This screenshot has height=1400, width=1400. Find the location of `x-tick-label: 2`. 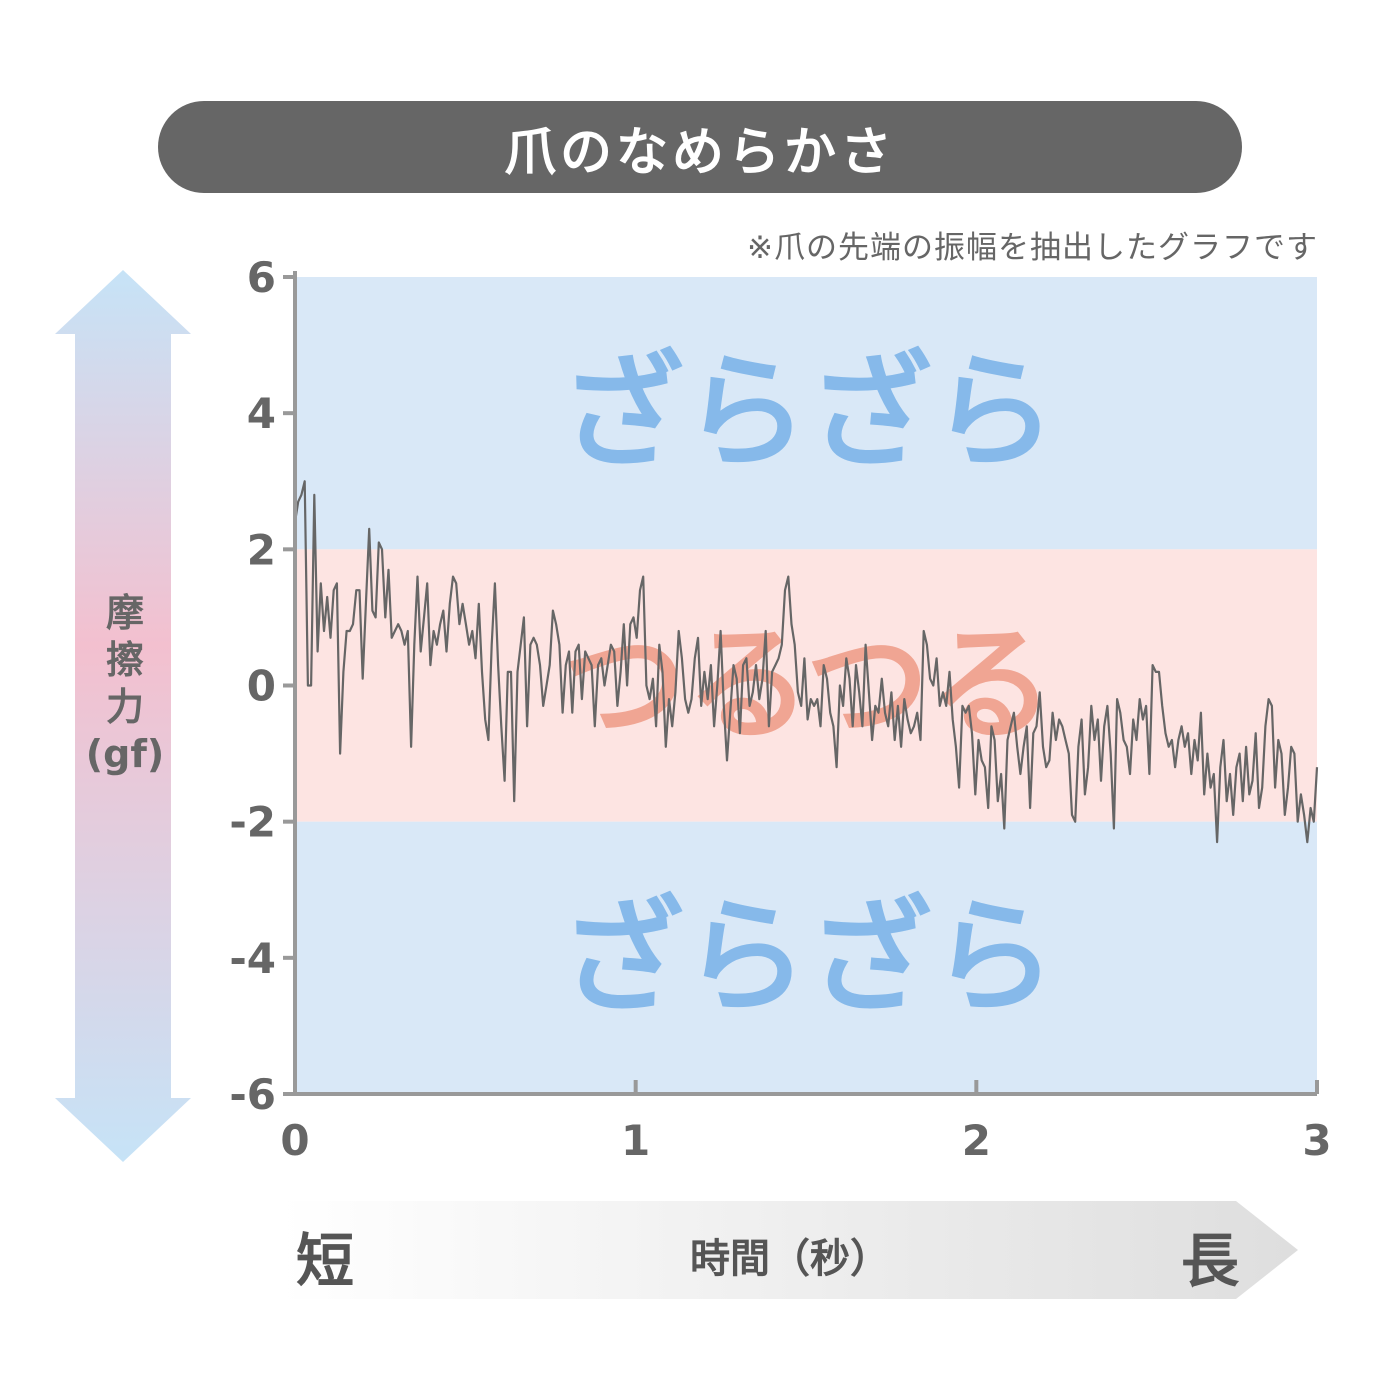

x-tick-label: 2 is located at coordinates (976, 1140).